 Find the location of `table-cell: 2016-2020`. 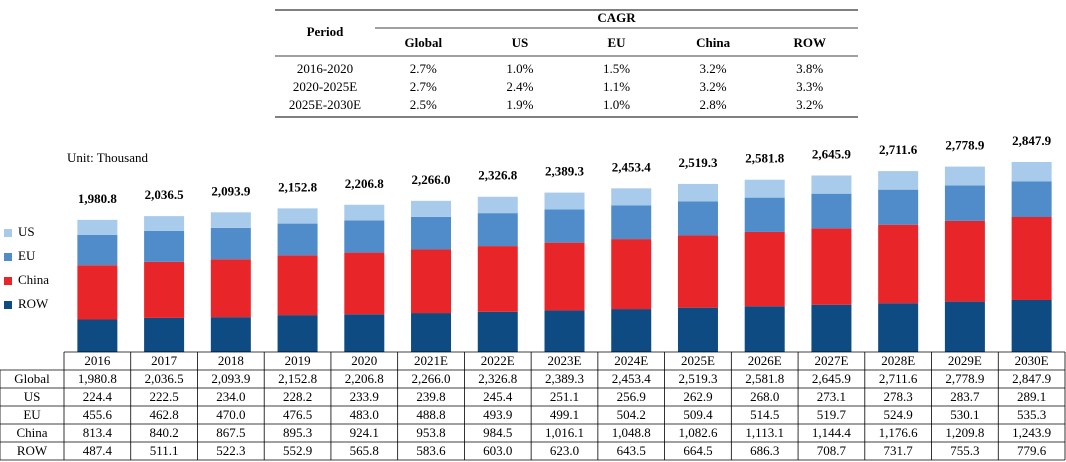

table-cell: 2016-2020 is located at coordinates (325, 68).